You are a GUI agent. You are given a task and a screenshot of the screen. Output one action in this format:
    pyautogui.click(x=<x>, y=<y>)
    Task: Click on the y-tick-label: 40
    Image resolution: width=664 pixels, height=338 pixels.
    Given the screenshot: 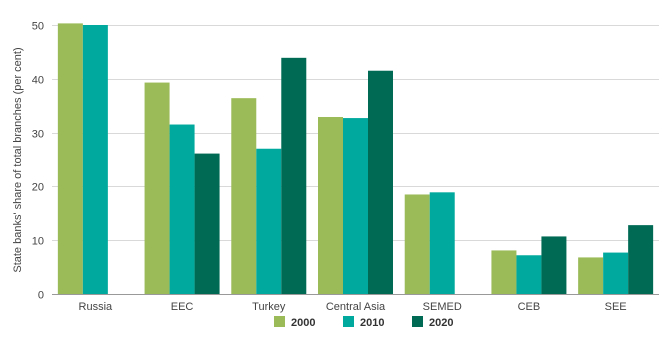 What is the action you would take?
    pyautogui.click(x=38, y=81)
    